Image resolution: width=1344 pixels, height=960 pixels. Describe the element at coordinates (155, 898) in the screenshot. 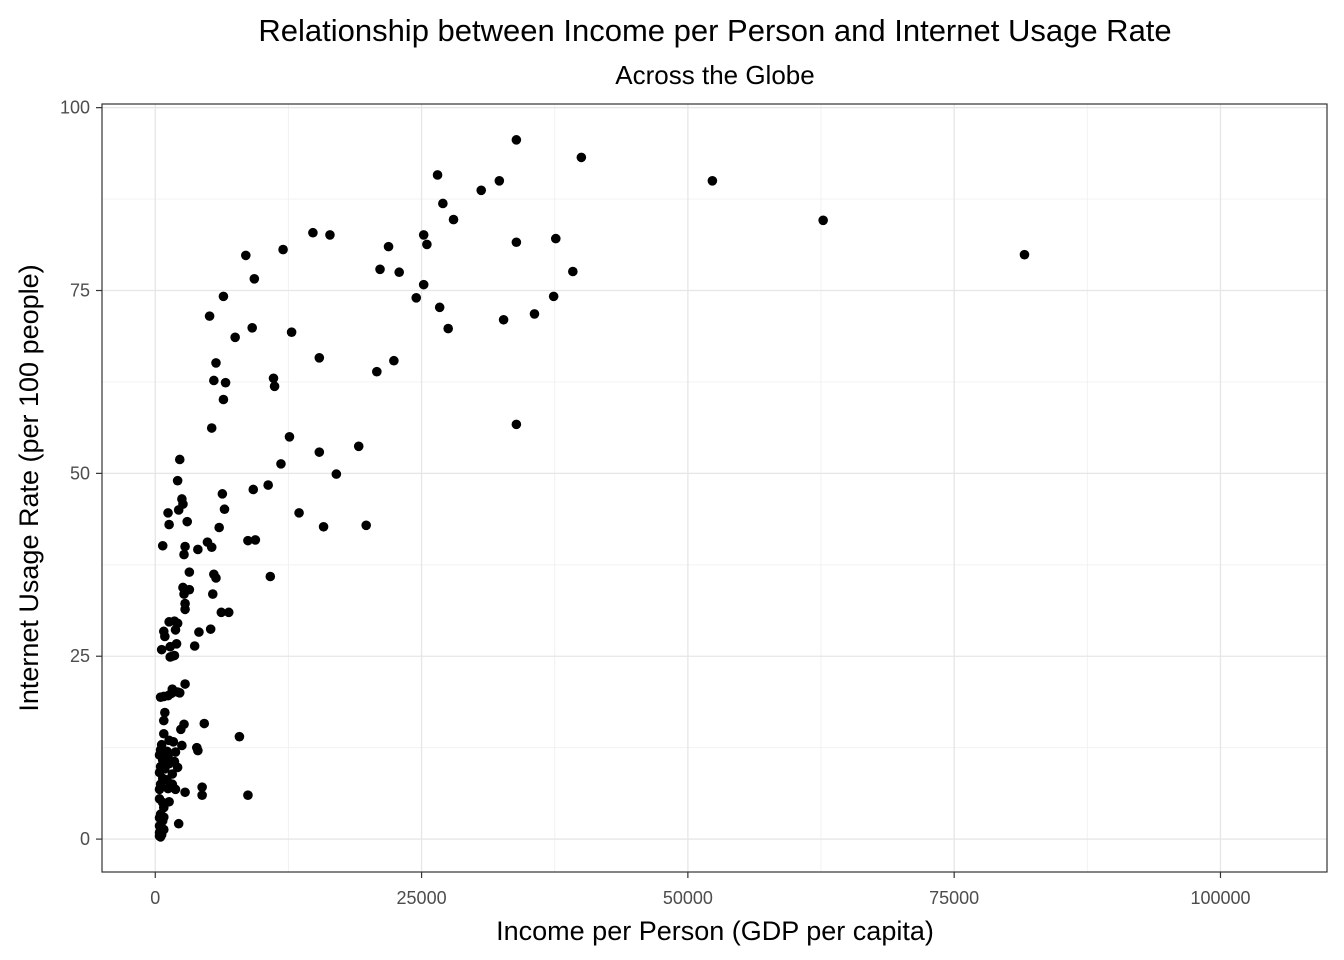

I see `x-tick-label: 0` at that location.